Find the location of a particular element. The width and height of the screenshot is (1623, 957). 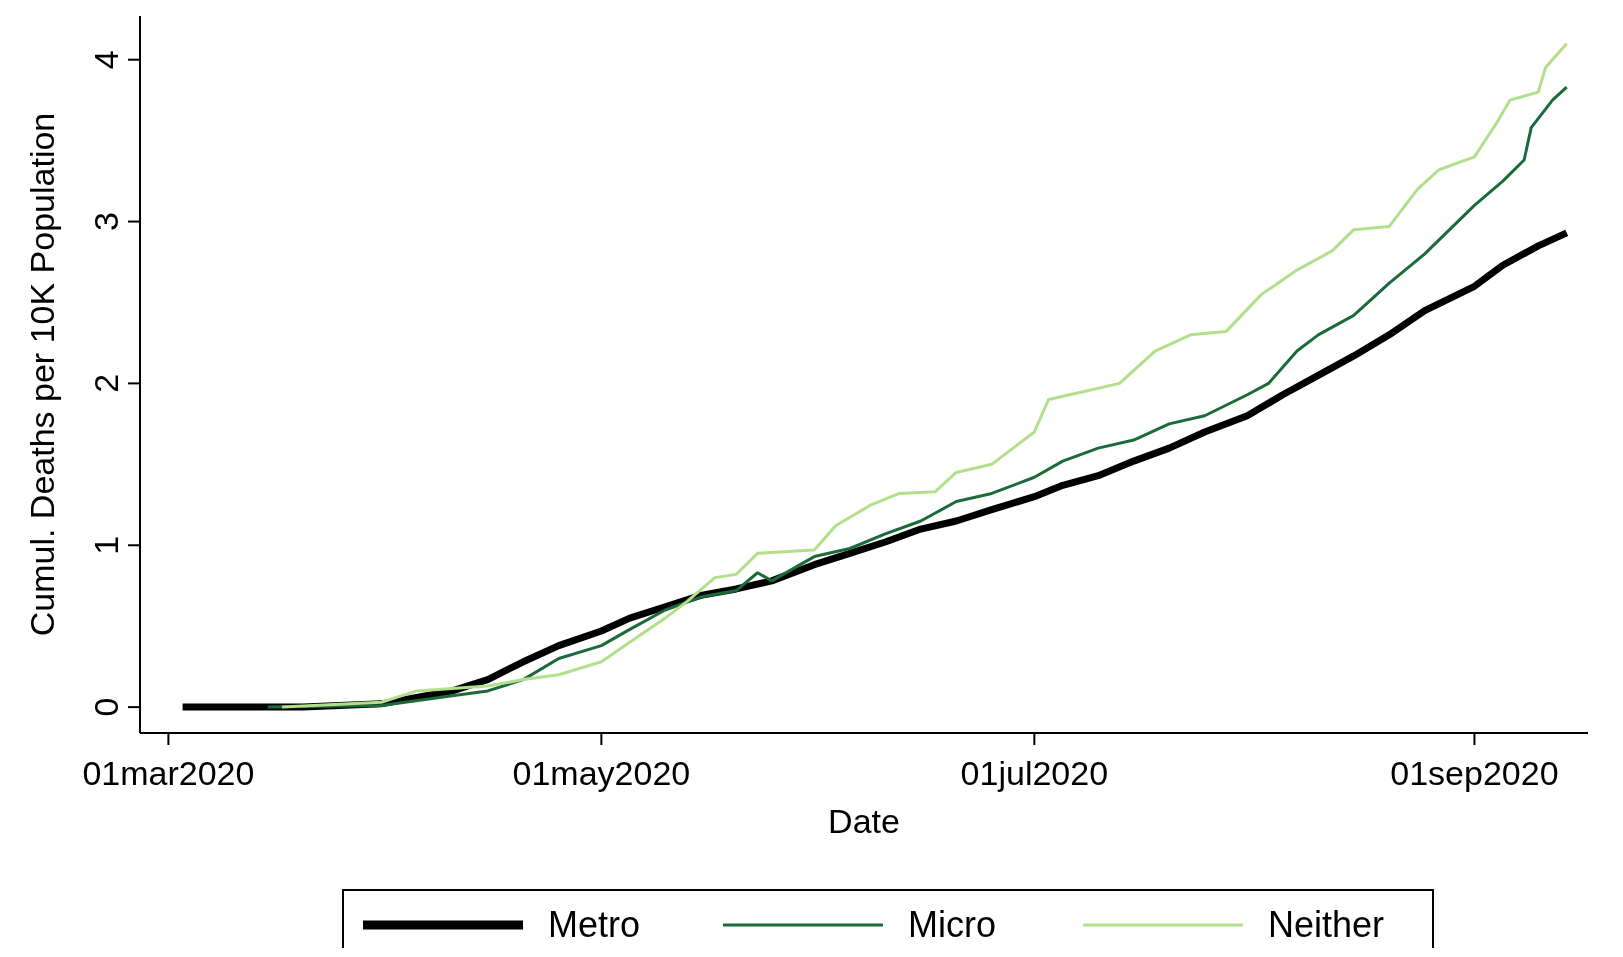

legend-label: Micro is located at coordinates (952, 924).